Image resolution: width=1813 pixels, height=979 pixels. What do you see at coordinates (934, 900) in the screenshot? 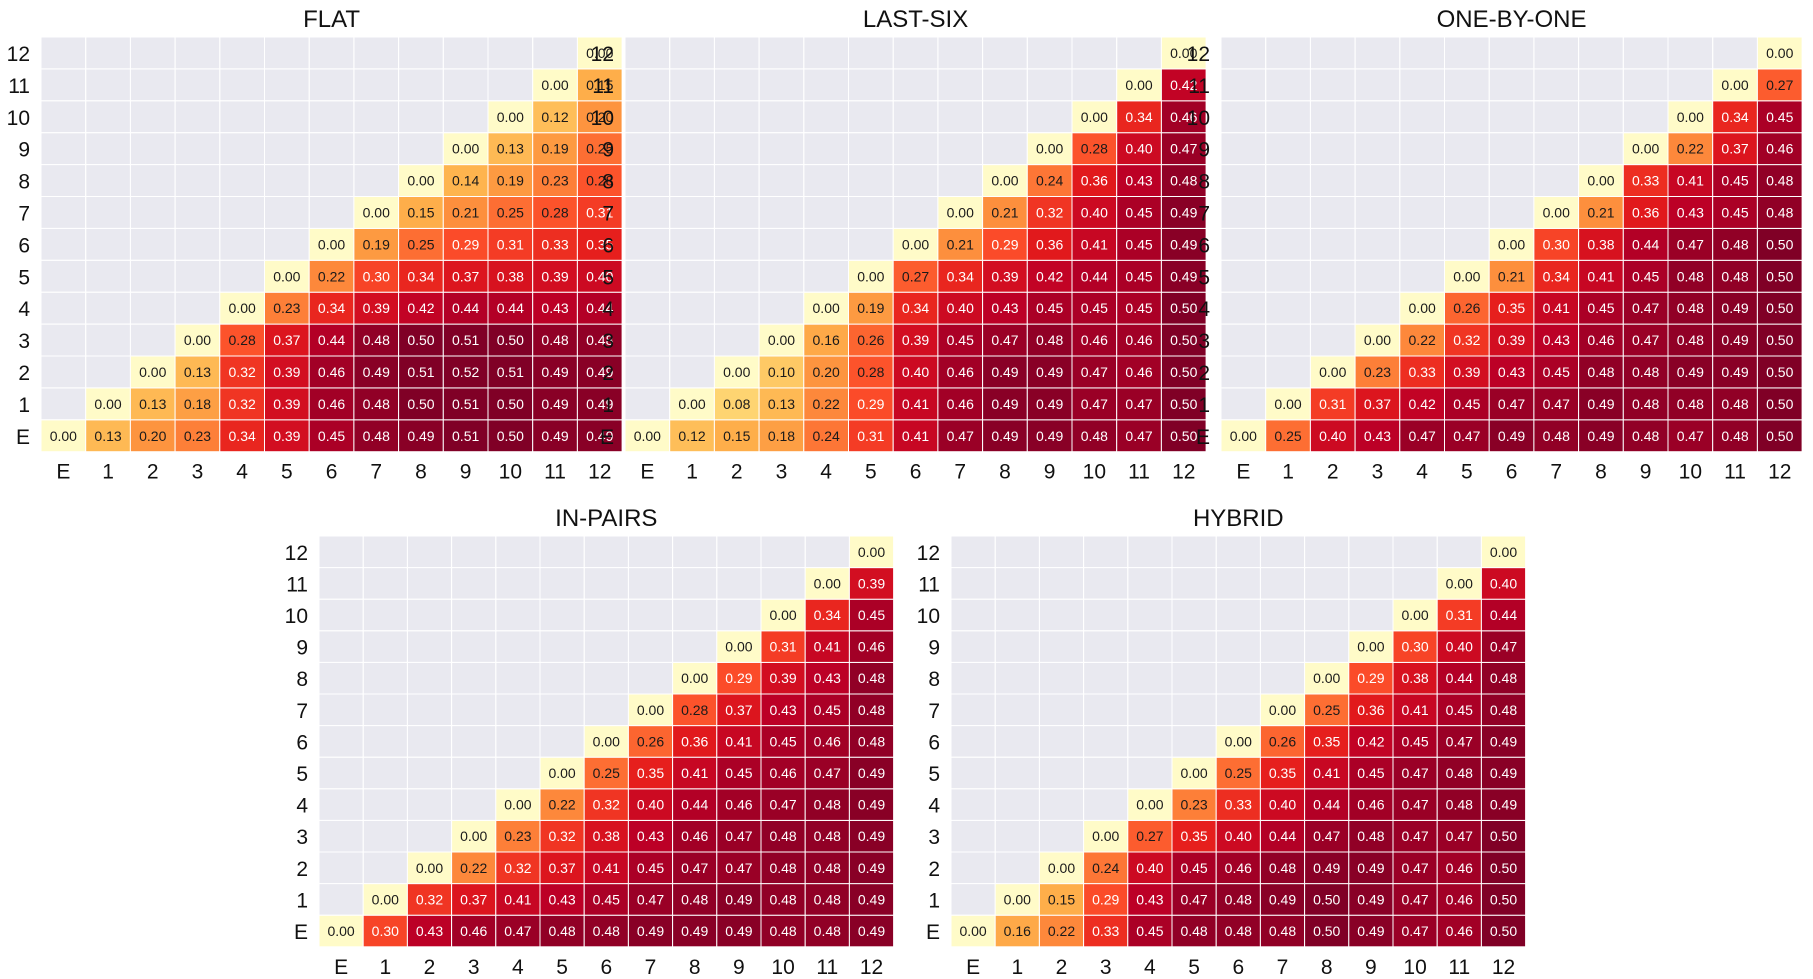
I see `hybrid-y-tick-label: 1` at bounding box center [934, 900].